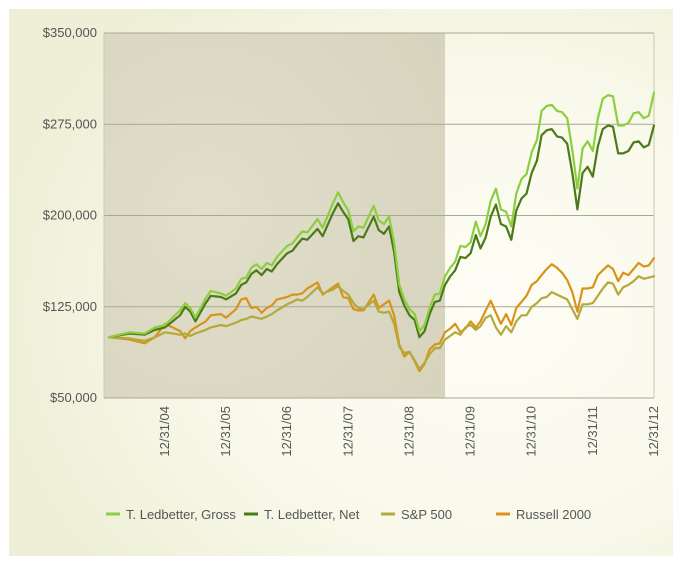  Describe the element at coordinates (164, 431) in the screenshot. I see `x-tick-label: 12/31/04` at that location.